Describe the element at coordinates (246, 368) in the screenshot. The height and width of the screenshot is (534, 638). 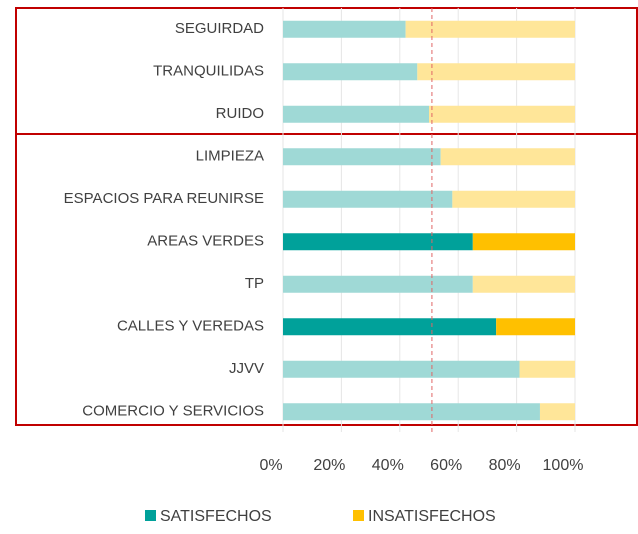
I see `y-tick-label: JJVV` at that location.